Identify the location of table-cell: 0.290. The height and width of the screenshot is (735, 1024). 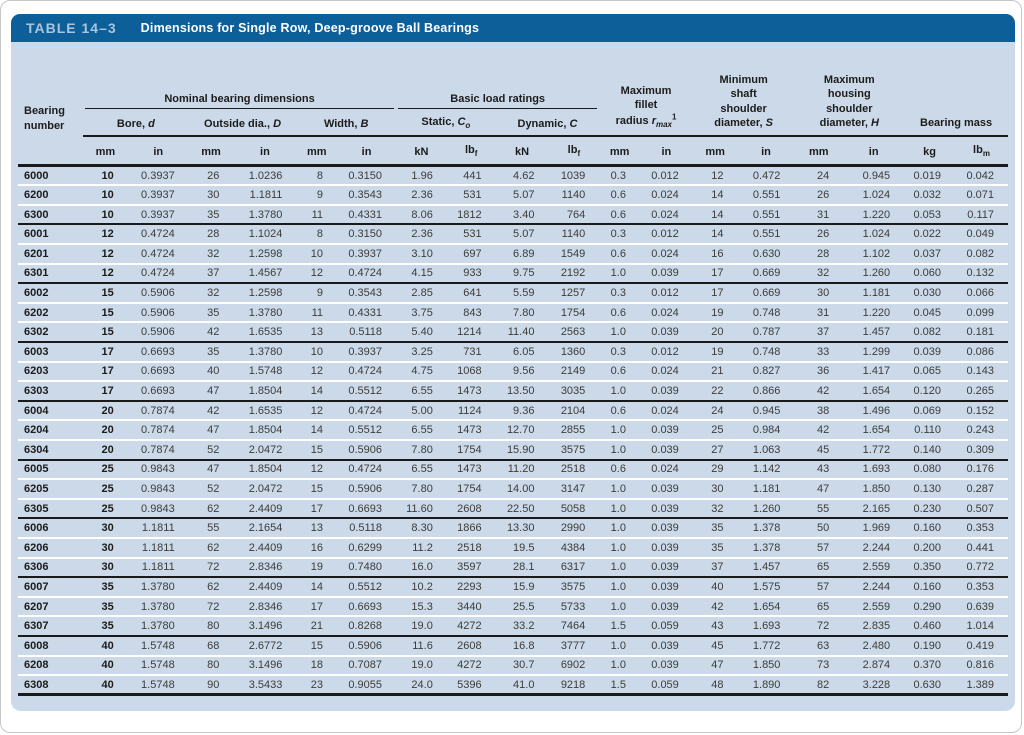
(929, 607).